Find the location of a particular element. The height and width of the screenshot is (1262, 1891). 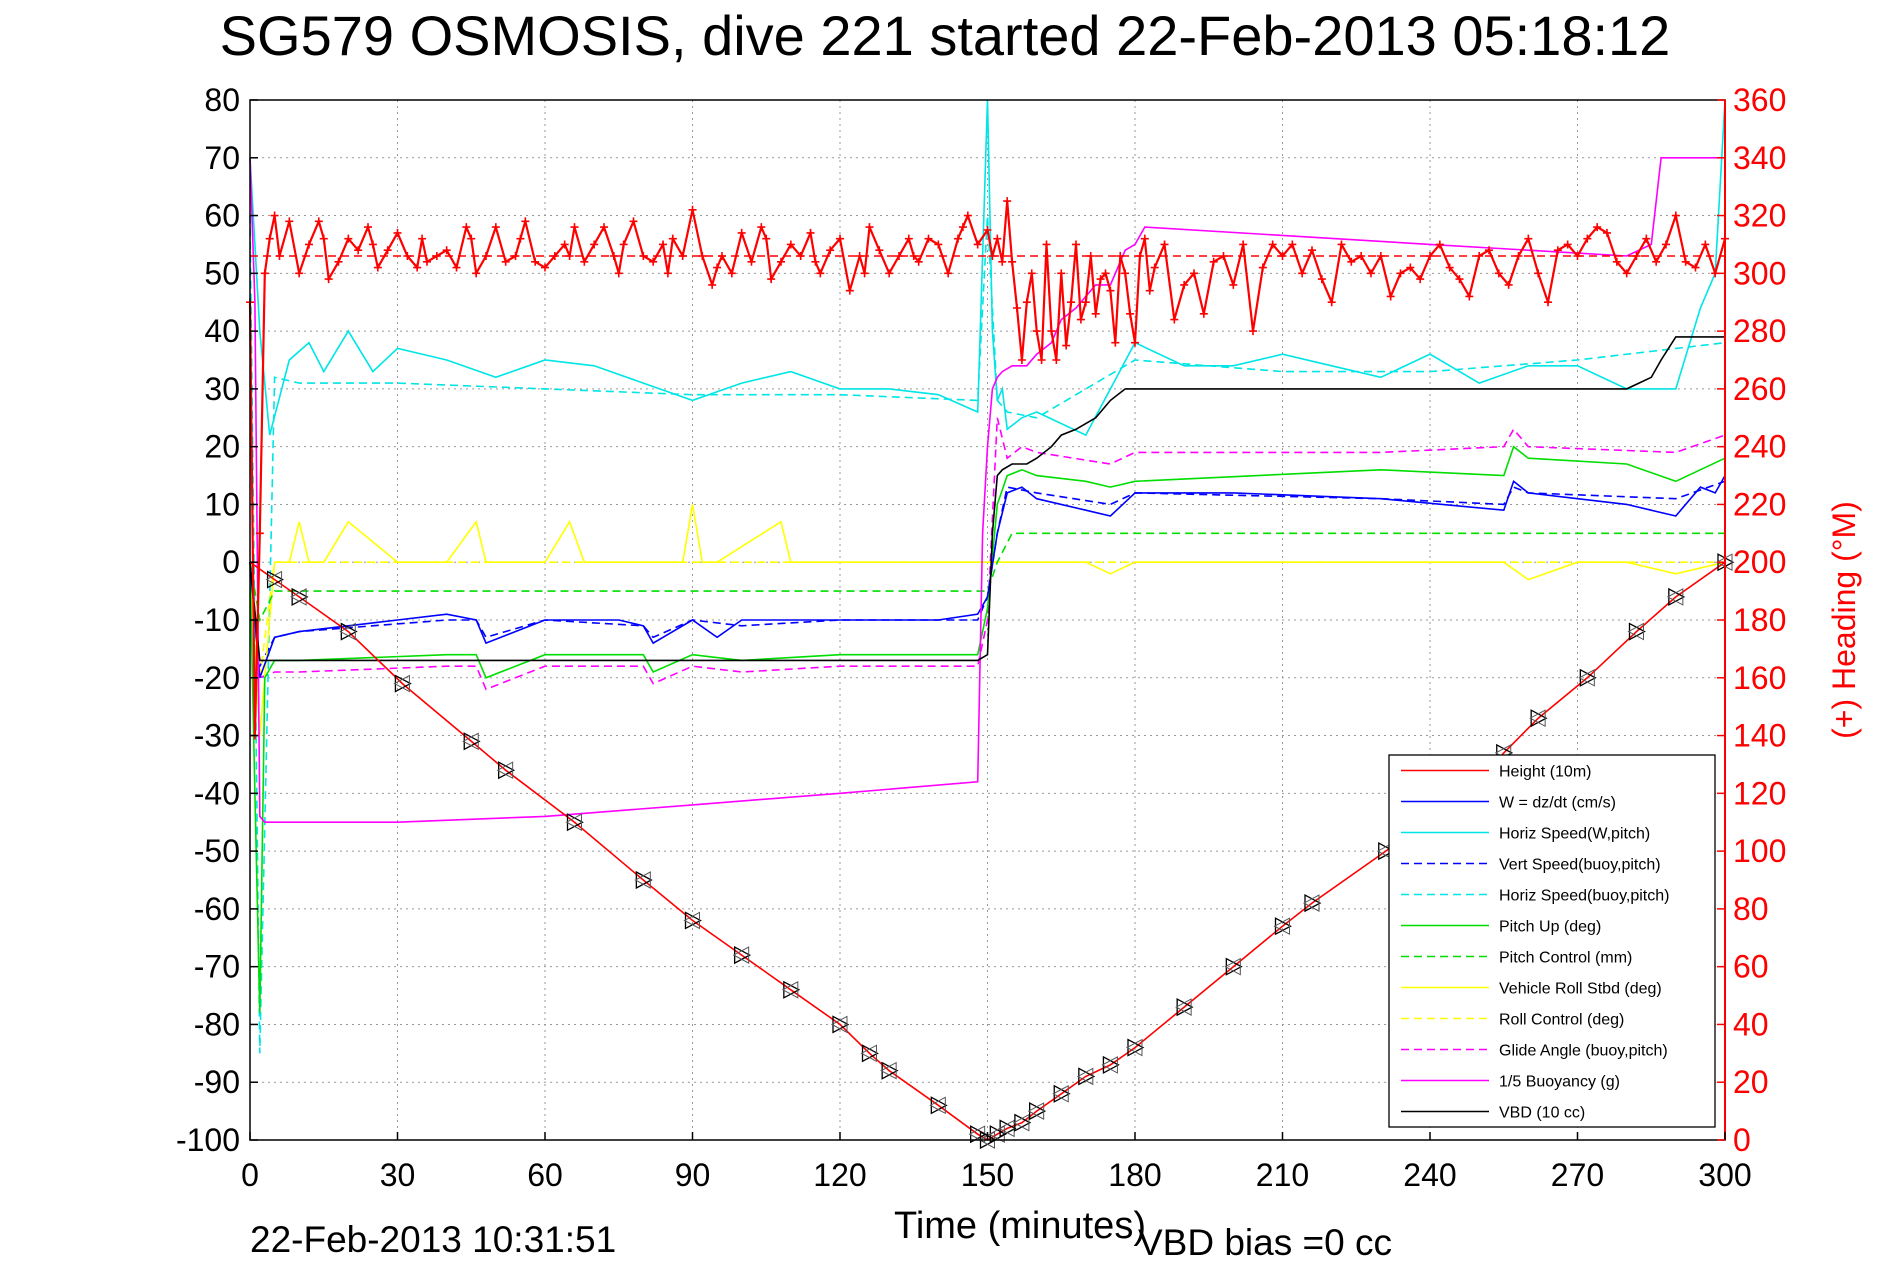

legend-entry: 1/5 Buoyancy (g) is located at coordinates (1510, 1082).